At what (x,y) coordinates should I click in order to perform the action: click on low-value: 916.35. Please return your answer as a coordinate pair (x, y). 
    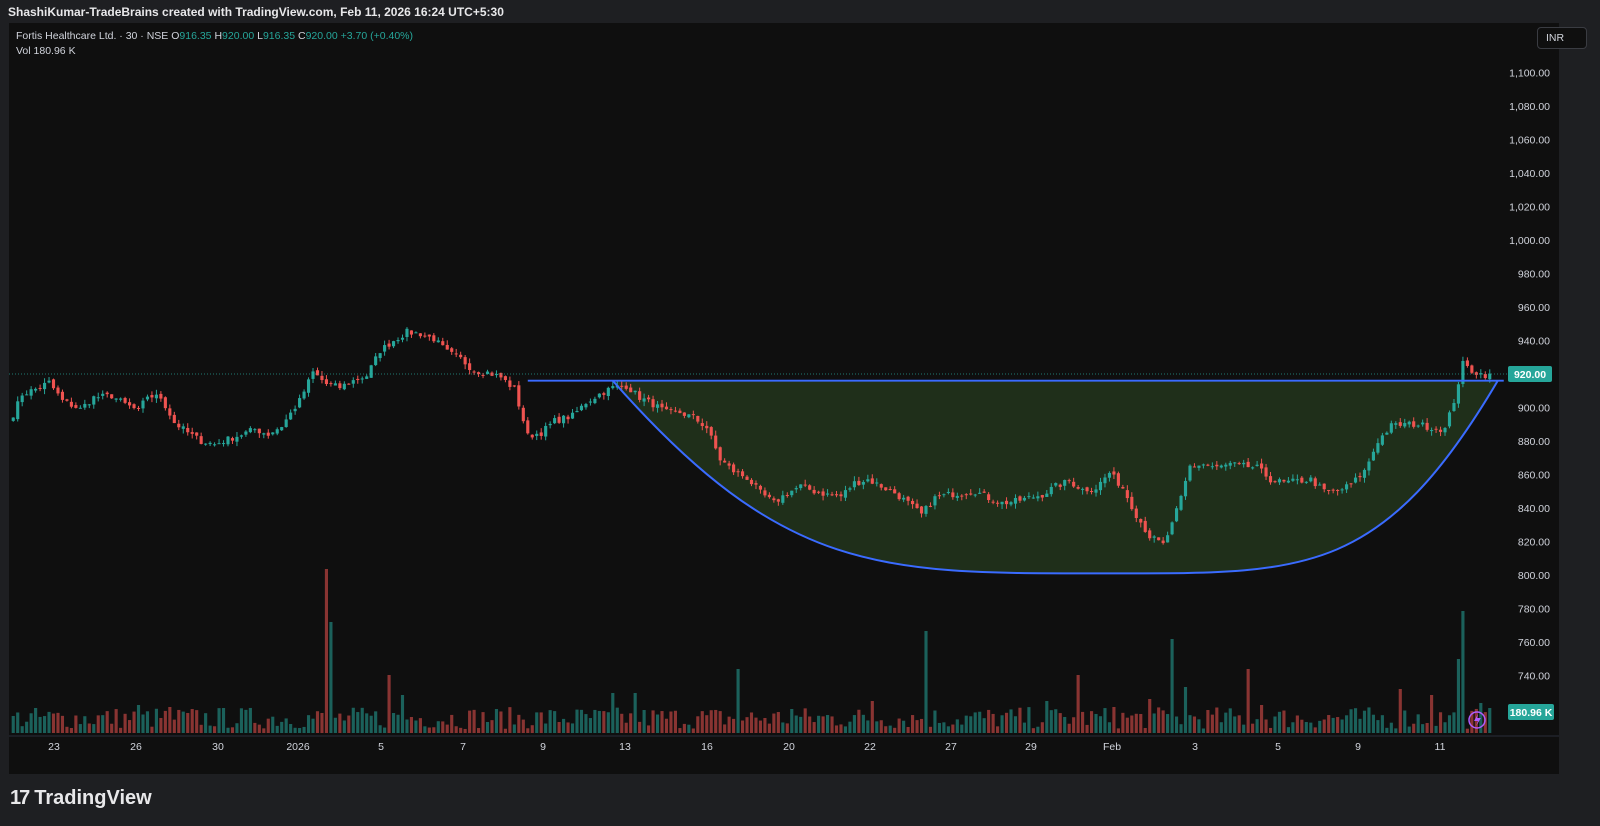
    Looking at the image, I should click on (279, 36).